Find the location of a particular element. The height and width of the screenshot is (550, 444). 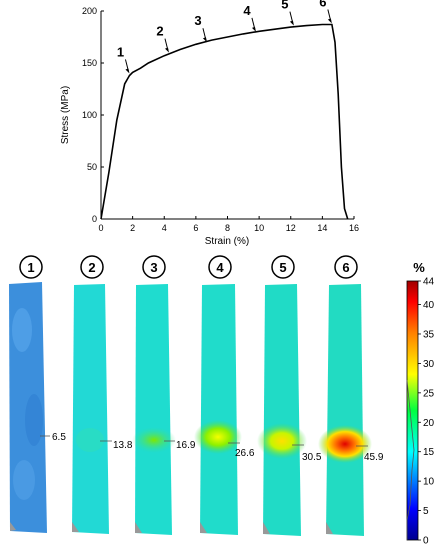

colorbar-histogram is located at coordinates (410, 459).